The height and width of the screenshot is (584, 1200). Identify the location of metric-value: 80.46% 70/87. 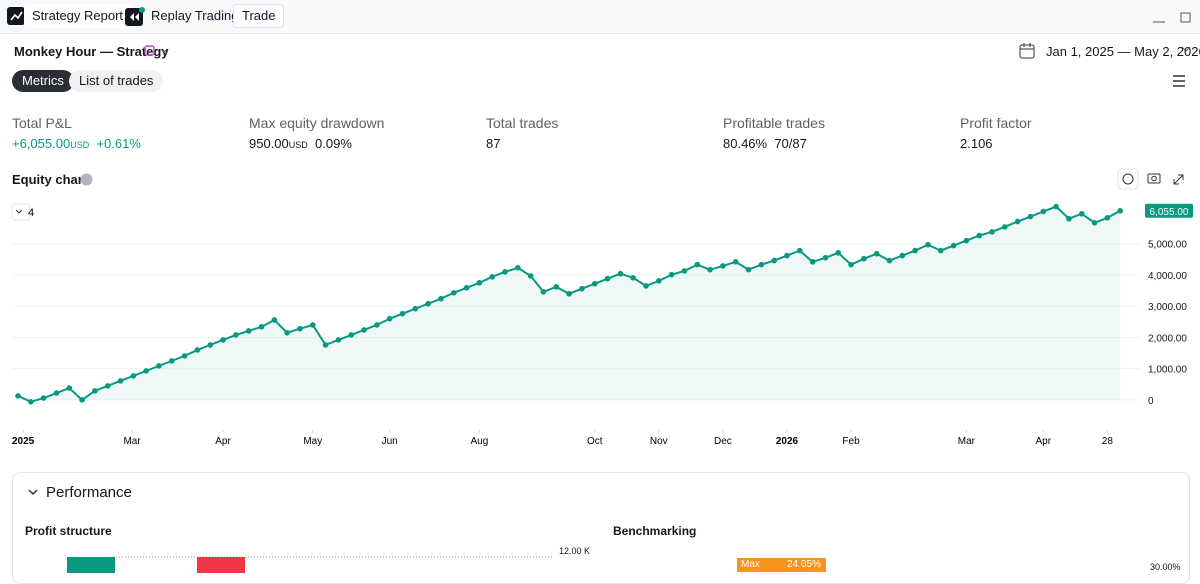
(765, 143).